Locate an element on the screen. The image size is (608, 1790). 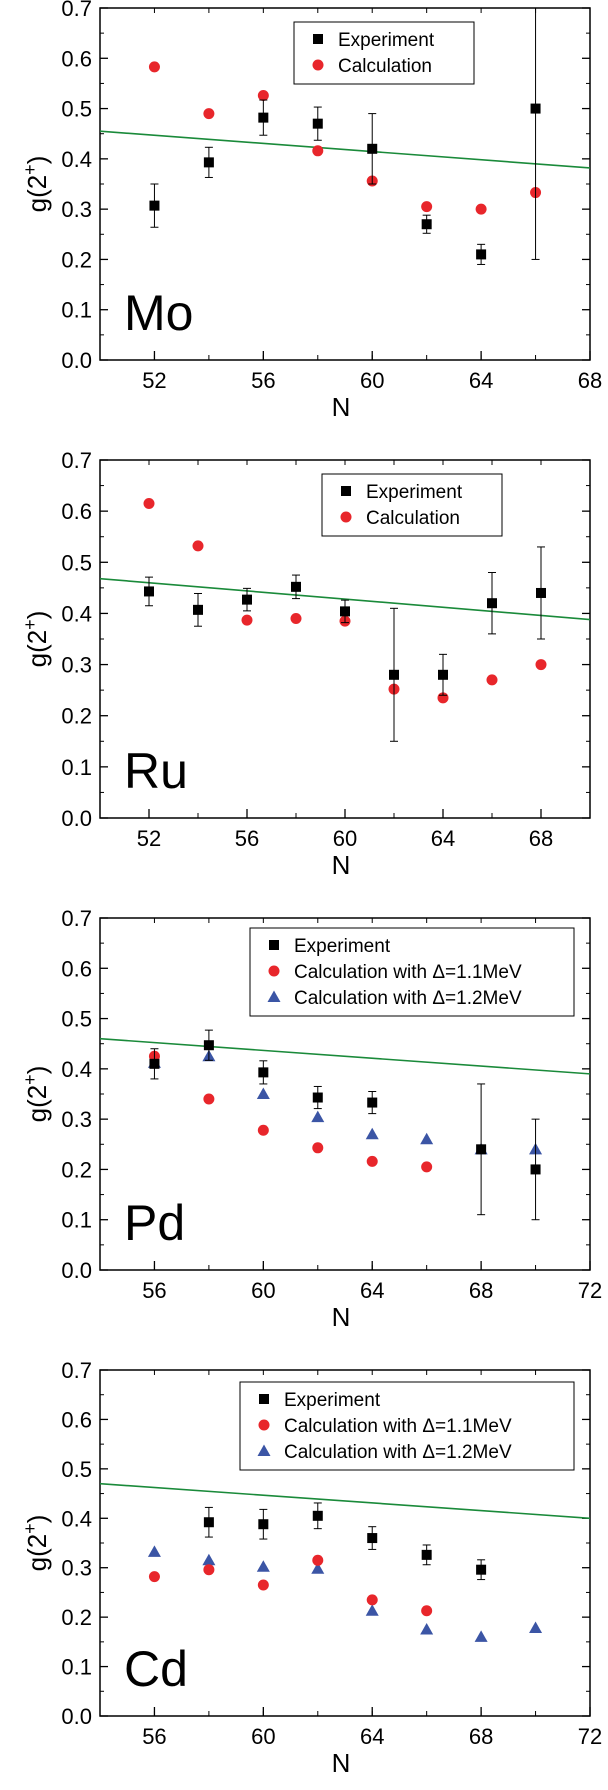
y-tick-label: 0.3 is located at coordinates (76, 665).